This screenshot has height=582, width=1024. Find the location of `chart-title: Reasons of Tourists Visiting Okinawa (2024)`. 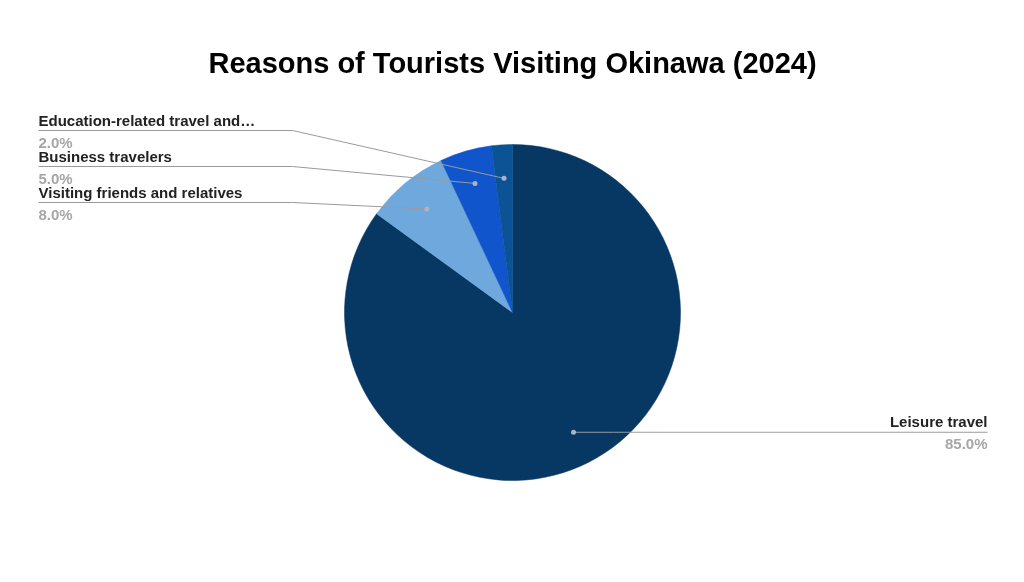

chart-title: Reasons of Tourists Visiting Okinawa (2024) is located at coordinates (512, 62).